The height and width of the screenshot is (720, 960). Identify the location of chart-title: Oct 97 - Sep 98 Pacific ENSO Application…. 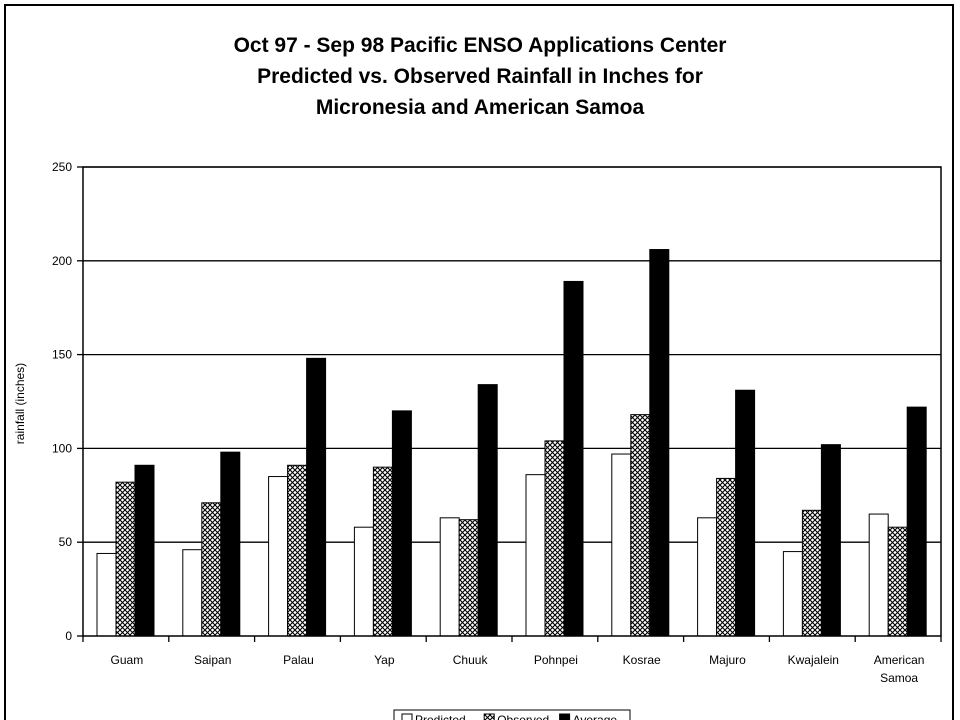
(480, 76).